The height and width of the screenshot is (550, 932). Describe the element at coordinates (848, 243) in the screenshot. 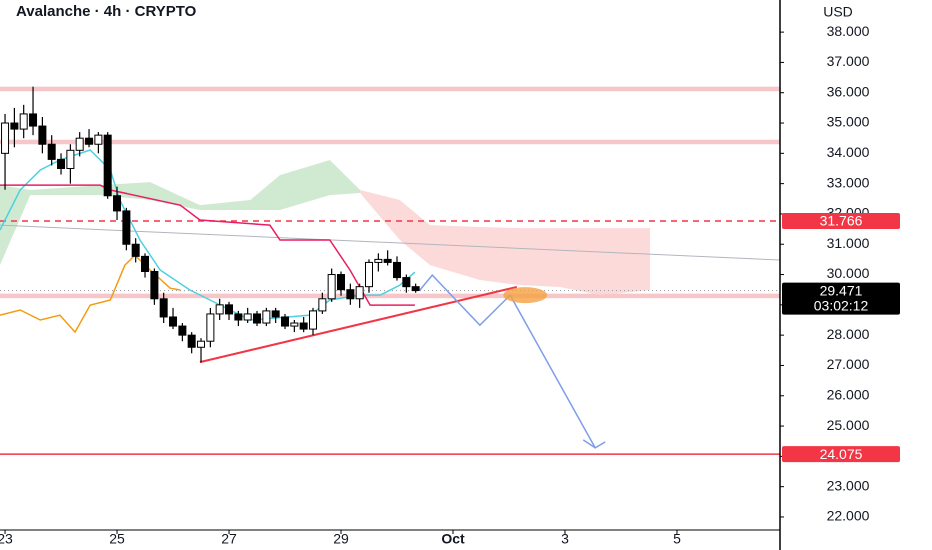

I see `y-tick-label: 31.000` at that location.